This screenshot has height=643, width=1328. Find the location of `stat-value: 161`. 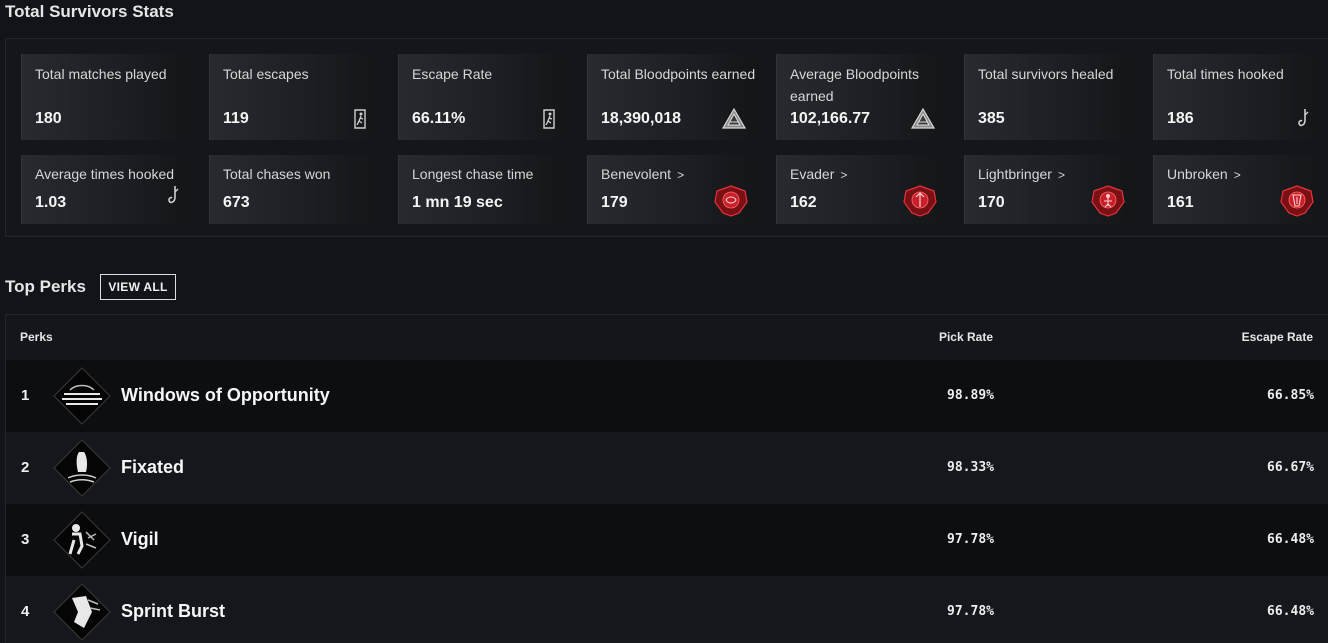

stat-value: 161 is located at coordinates (1180, 202).